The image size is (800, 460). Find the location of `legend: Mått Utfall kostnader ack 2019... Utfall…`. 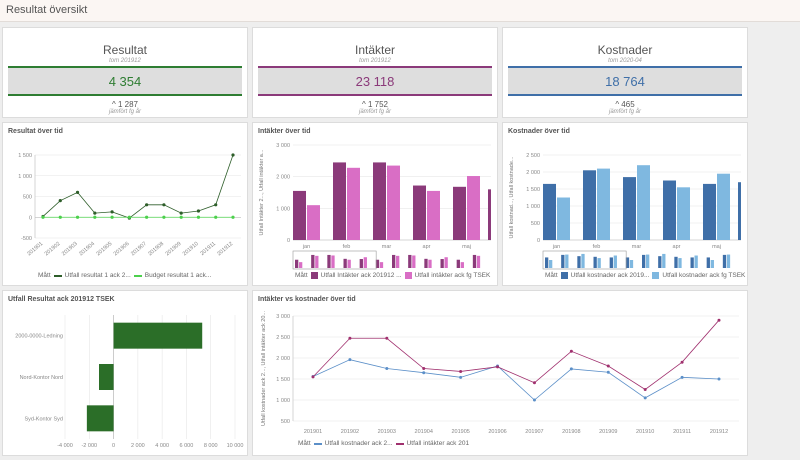

legend: Mått Utfall kostnader ack 2019... Utfall… is located at coordinates (645, 275).